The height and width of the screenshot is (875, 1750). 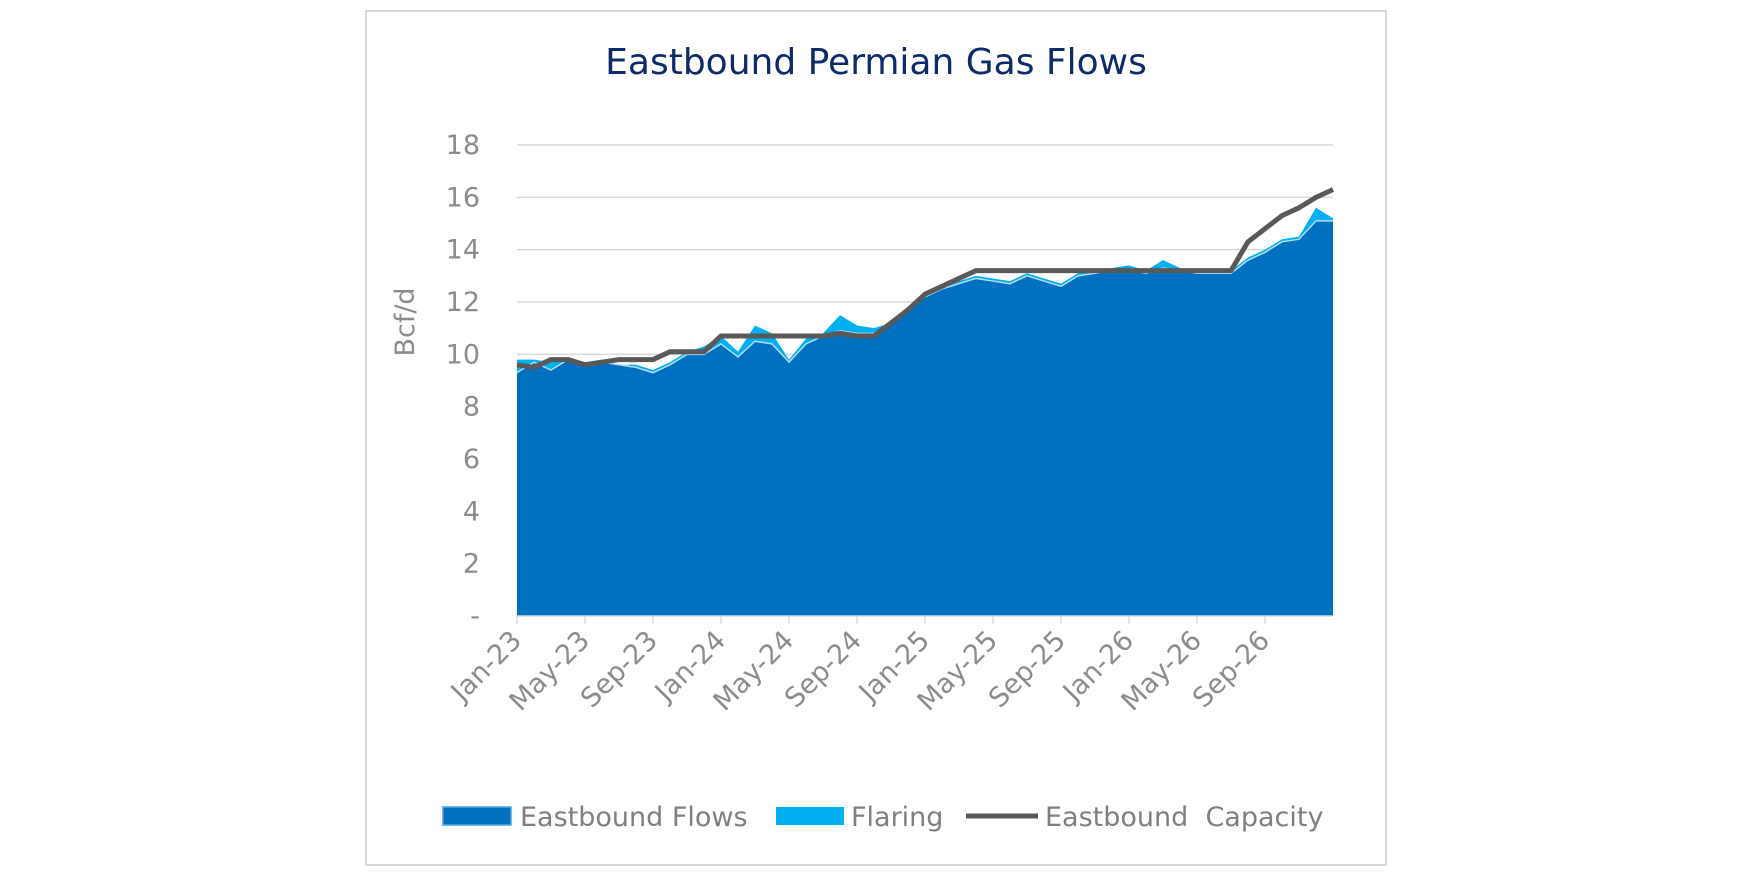 I want to click on legend-label-flaring: Flaring, so click(x=897, y=817).